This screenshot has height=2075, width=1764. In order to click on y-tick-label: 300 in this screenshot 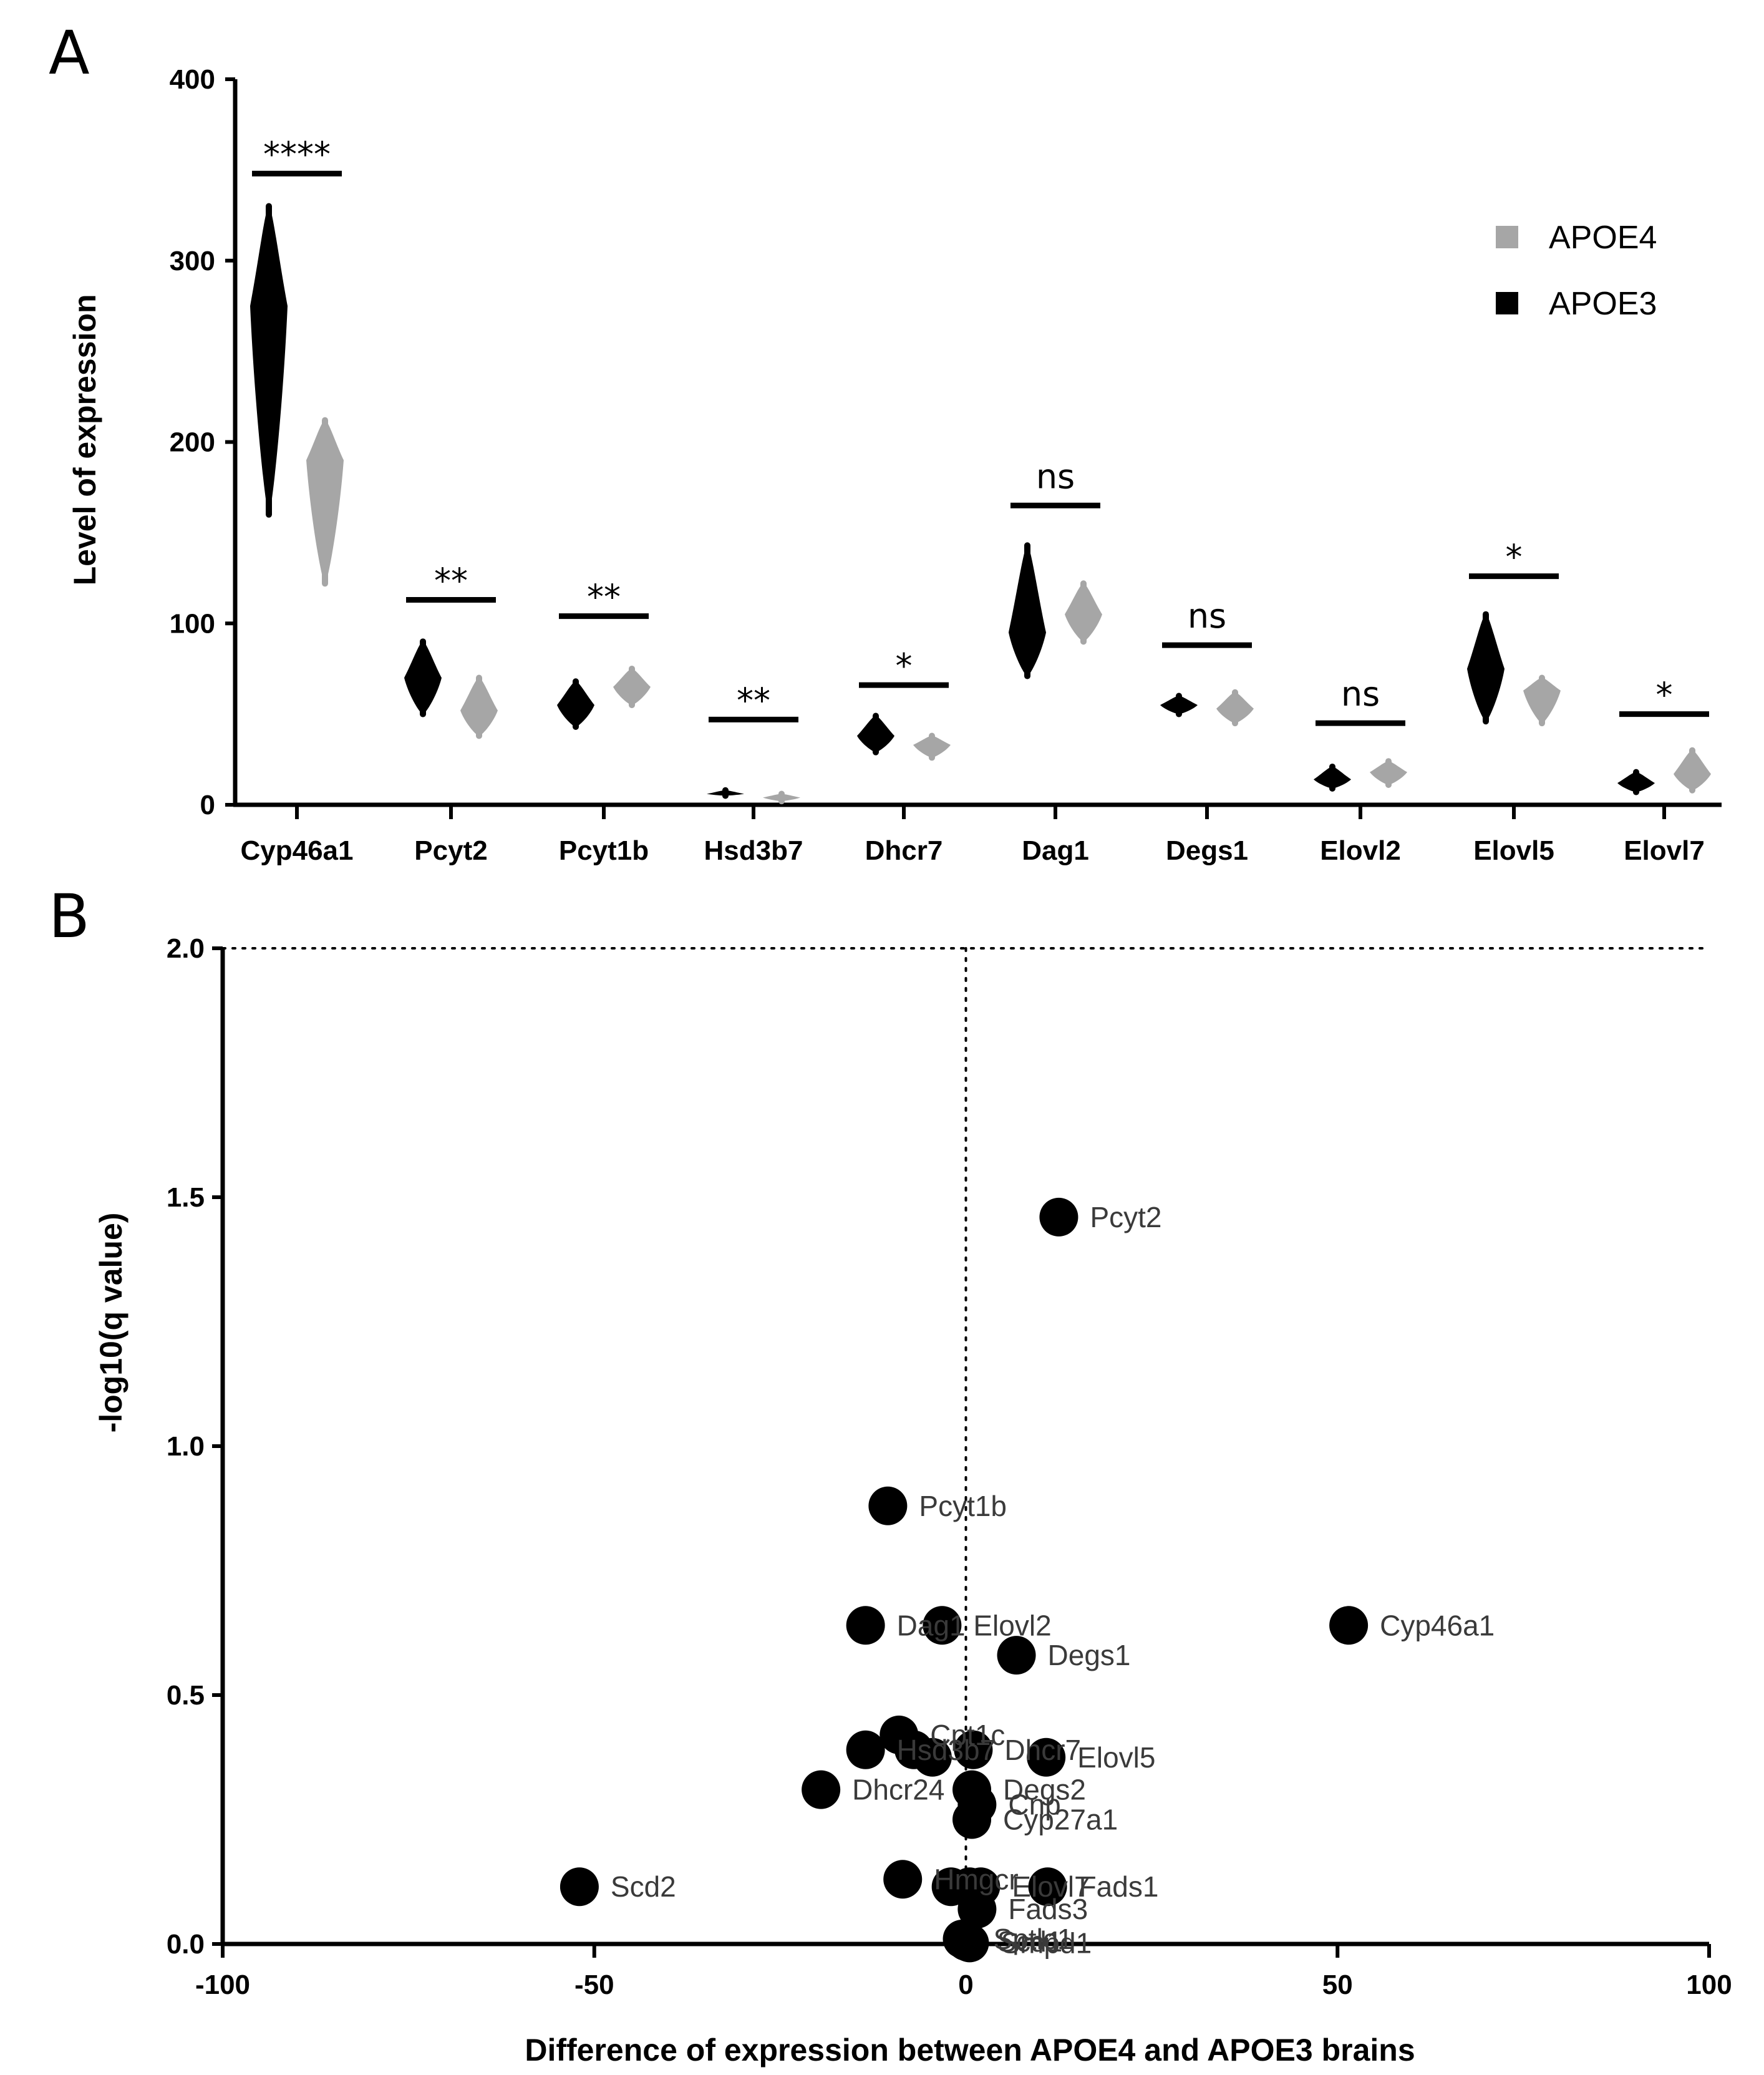, I will do `click(193, 261)`.